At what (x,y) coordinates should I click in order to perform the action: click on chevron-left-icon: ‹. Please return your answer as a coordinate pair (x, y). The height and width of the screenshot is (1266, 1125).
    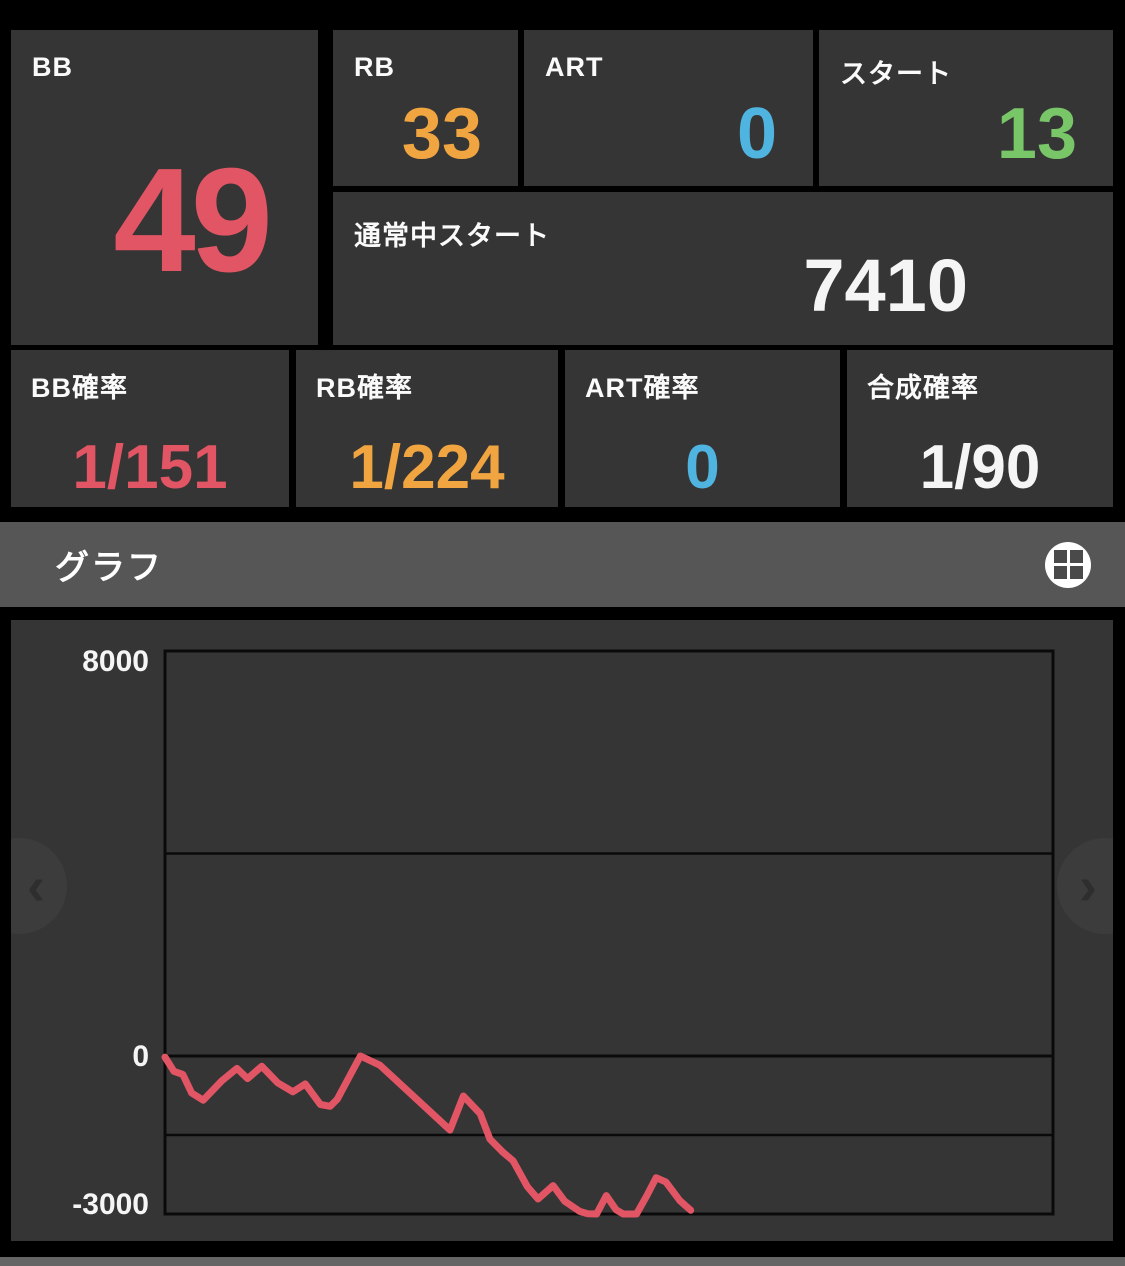
    Looking at the image, I should click on (36, 886).